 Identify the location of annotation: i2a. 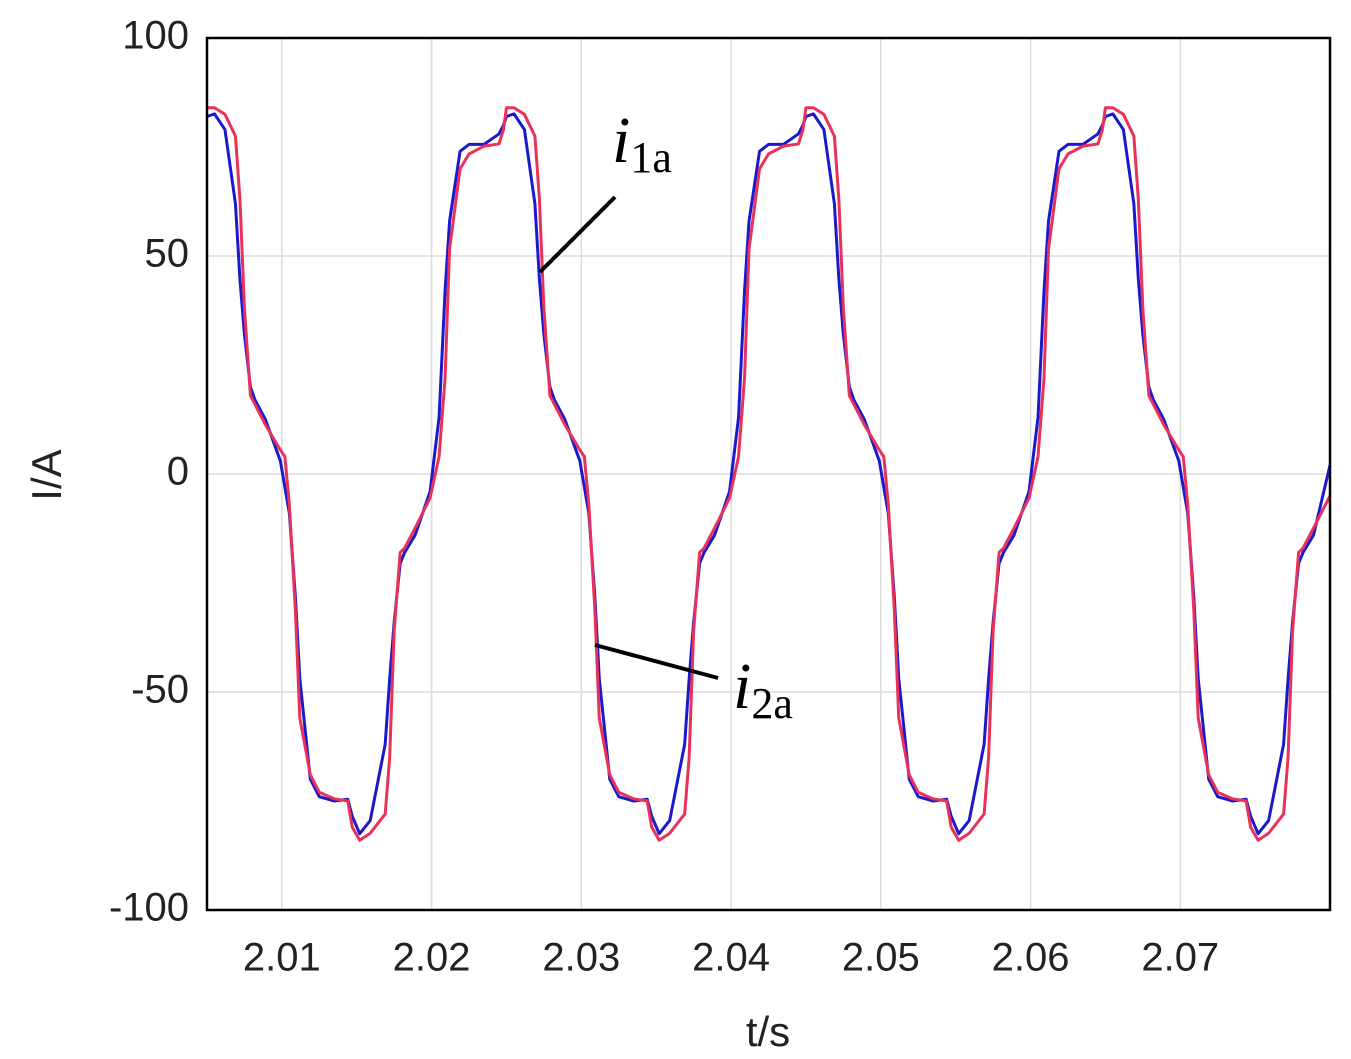
(763, 689).